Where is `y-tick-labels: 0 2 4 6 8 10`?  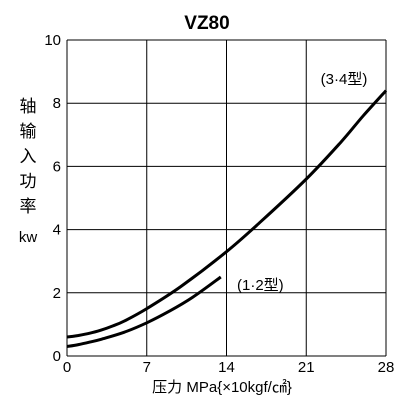
y-tick-labels: 0 2 4 6 8 10 is located at coordinates (52, 198).